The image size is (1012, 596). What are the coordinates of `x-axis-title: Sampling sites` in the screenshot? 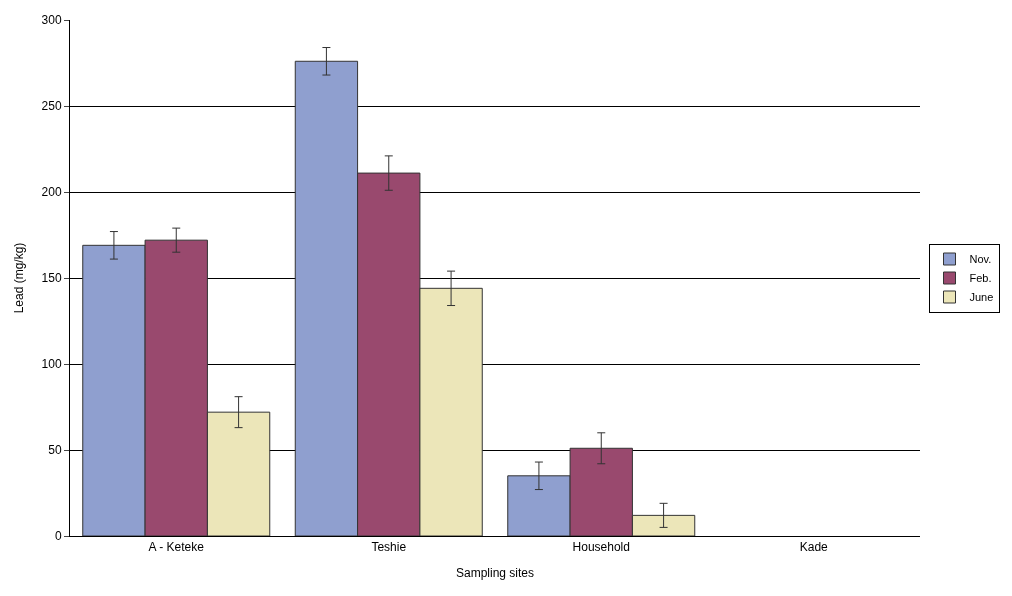 It's located at (495, 573).